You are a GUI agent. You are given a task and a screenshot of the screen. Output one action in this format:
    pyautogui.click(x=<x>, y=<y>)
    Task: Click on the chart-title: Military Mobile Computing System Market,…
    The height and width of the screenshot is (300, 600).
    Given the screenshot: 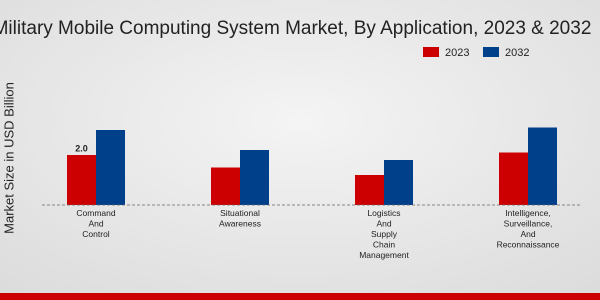 What is the action you would take?
    pyautogui.click(x=295, y=28)
    